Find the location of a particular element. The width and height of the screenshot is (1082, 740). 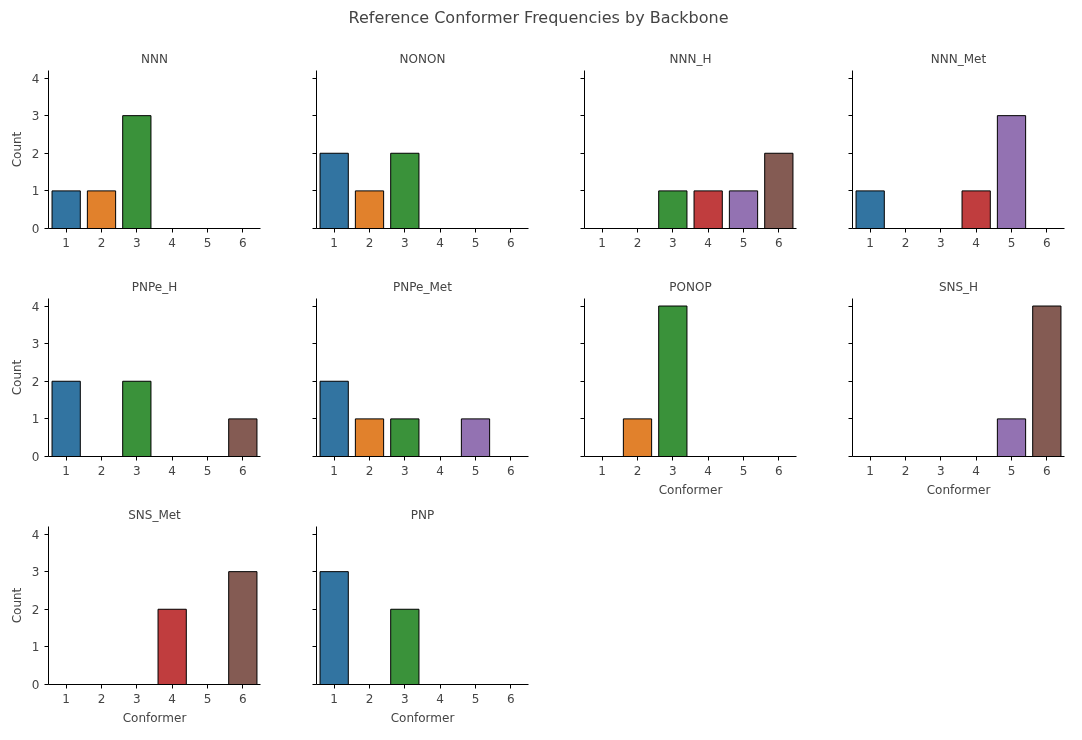

chart-title: NNN is located at coordinates (154, 58).